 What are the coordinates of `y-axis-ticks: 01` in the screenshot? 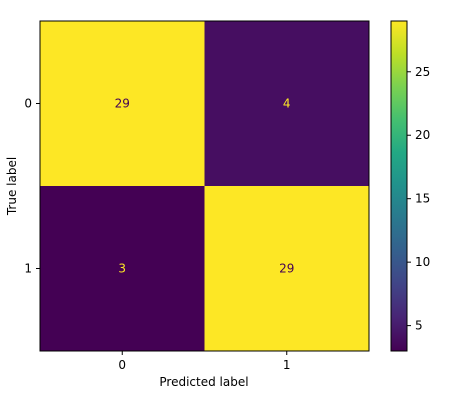 It's located at (32, 186).